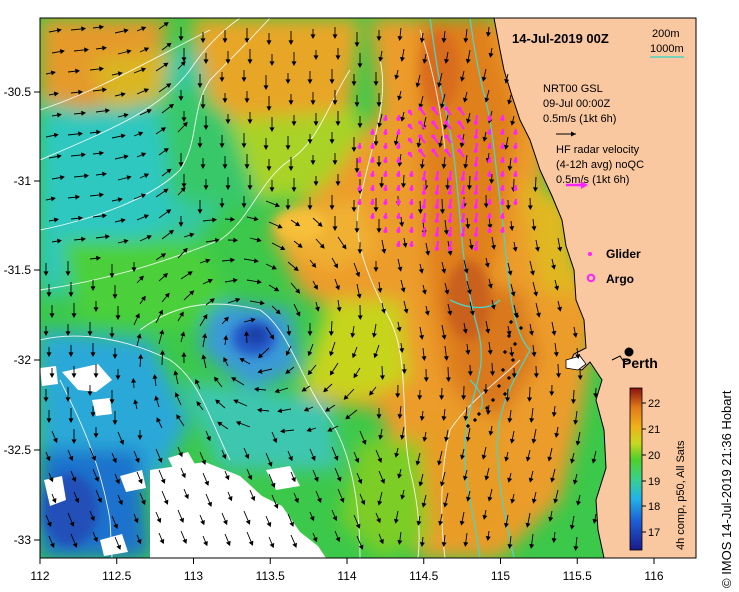 Image resolution: width=739 pixels, height=592 pixels. What do you see at coordinates (654, 456) in the screenshot?
I see `colorbar-tick-label: 20` at bounding box center [654, 456].